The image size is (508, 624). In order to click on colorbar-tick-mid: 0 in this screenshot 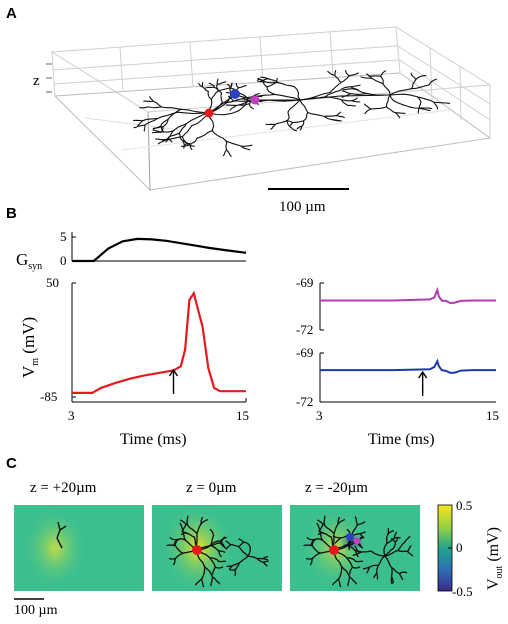, I will do `click(459, 547)`.